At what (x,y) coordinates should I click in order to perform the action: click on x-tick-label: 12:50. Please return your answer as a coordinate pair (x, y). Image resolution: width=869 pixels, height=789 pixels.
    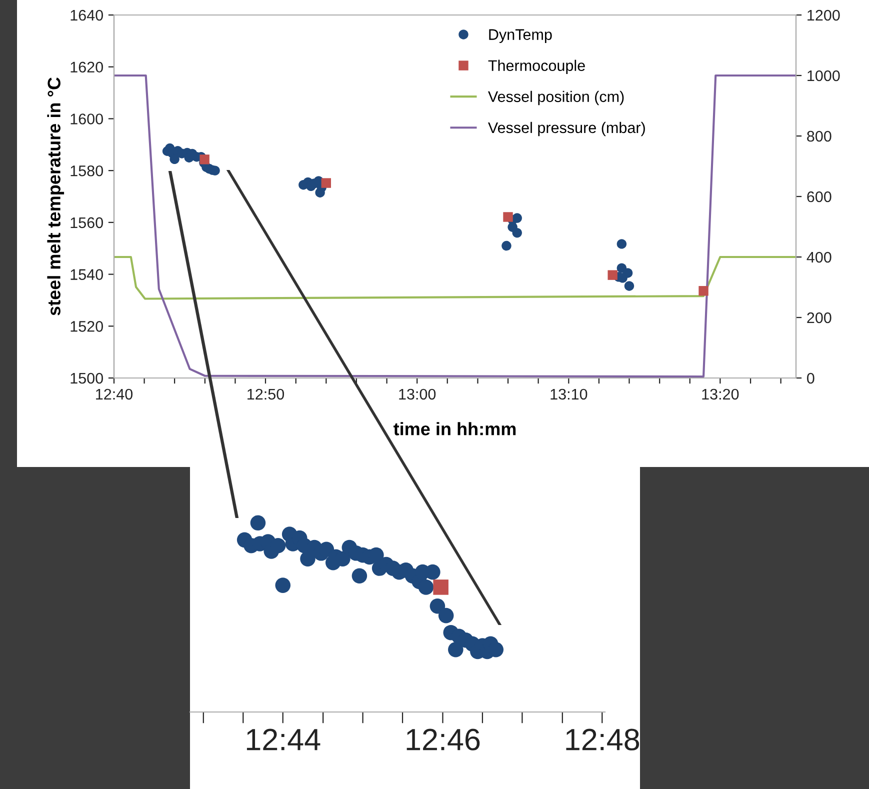
    Looking at the image, I should click on (266, 394).